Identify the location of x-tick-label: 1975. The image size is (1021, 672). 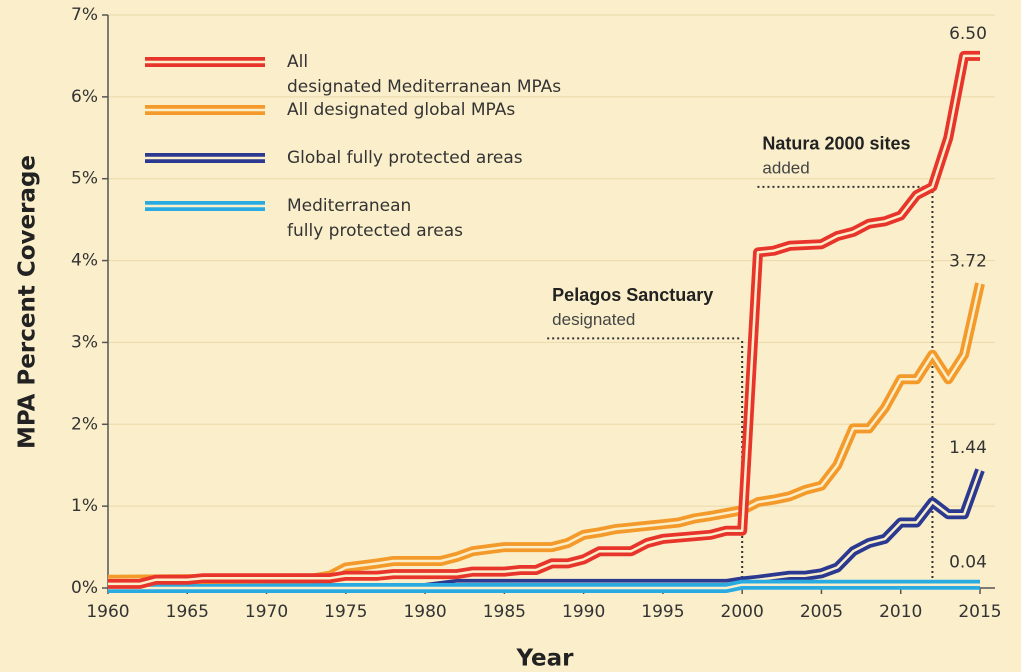
(345, 612).